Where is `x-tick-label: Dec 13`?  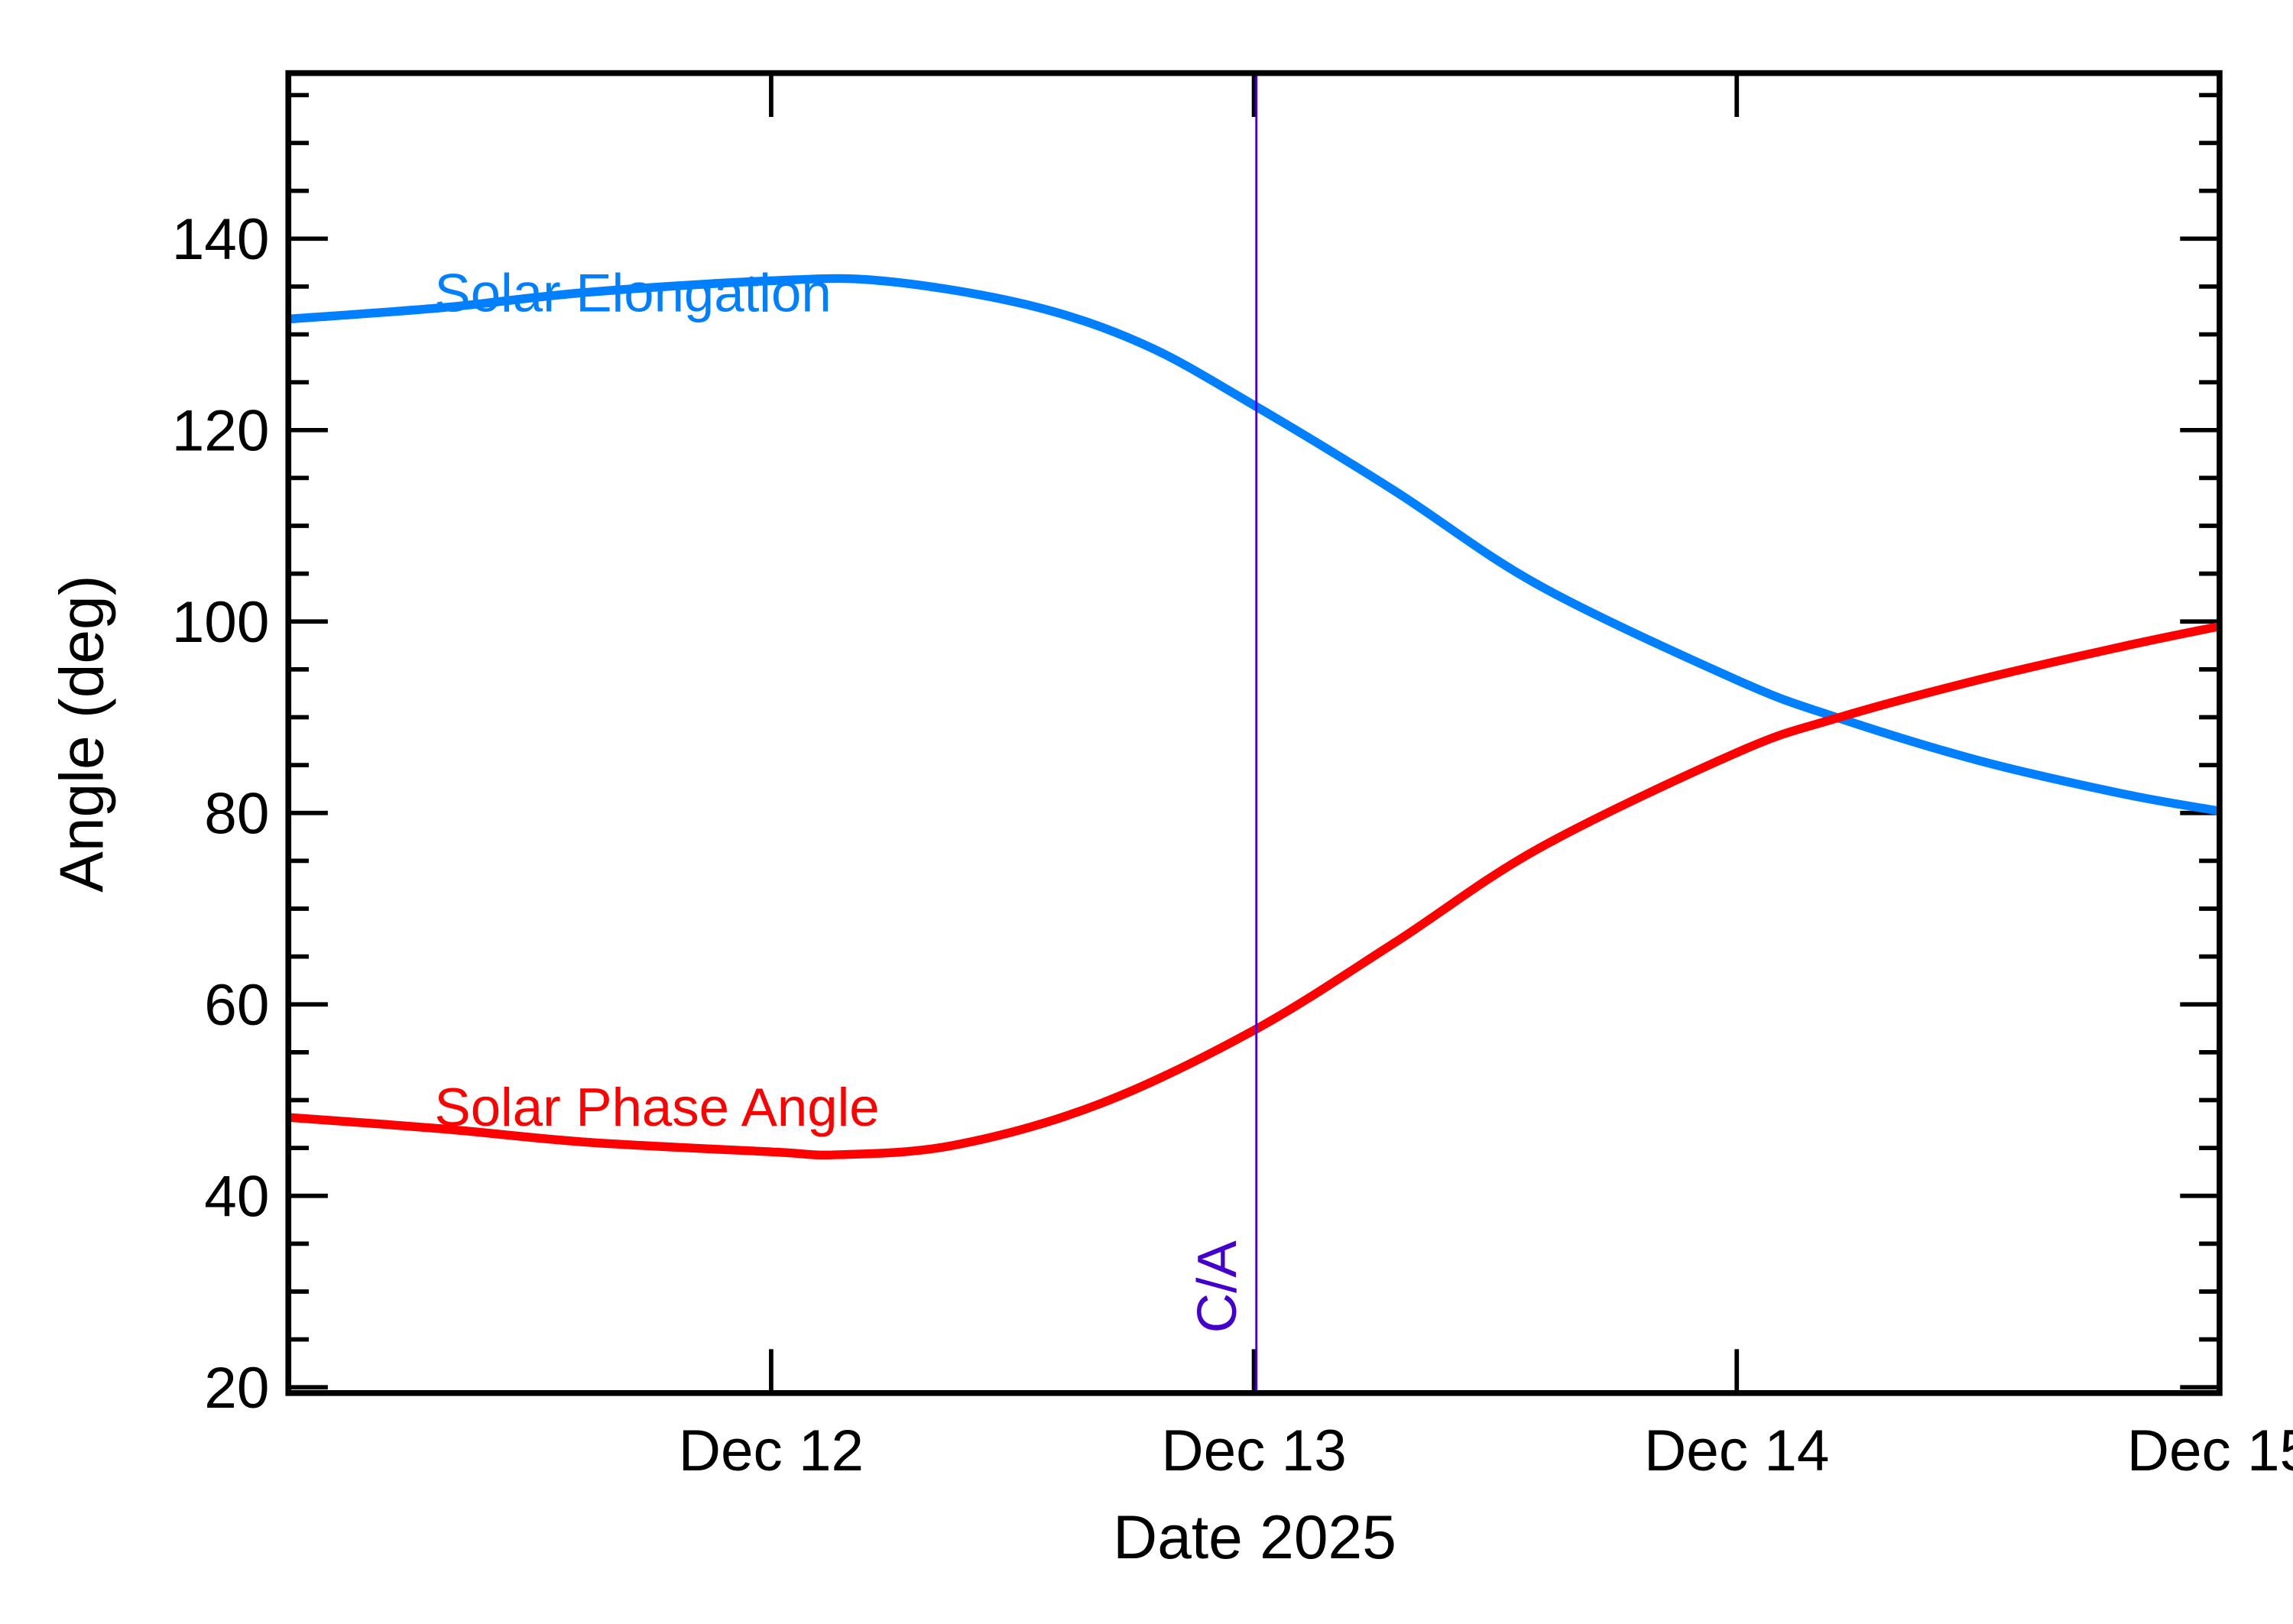 x-tick-label: Dec 13 is located at coordinates (1253, 1450).